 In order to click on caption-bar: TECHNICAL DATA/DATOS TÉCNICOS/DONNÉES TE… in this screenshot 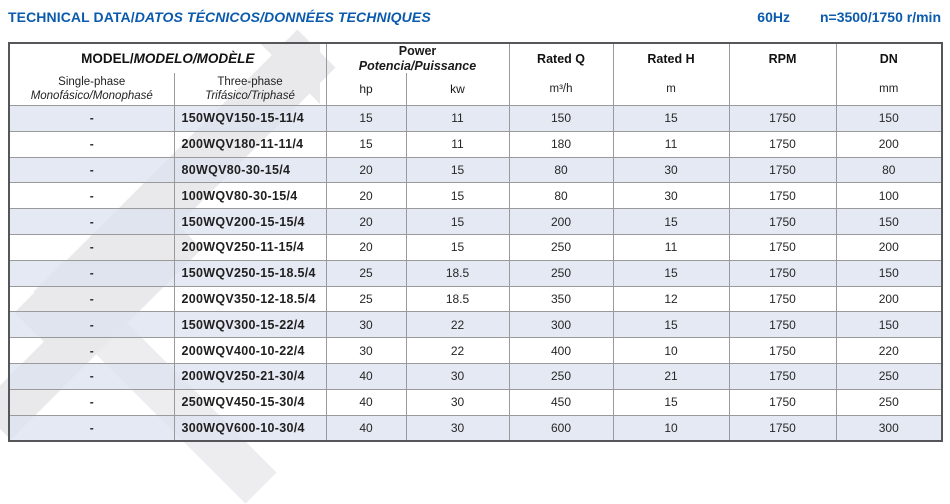, I will do `click(474, 17)`.